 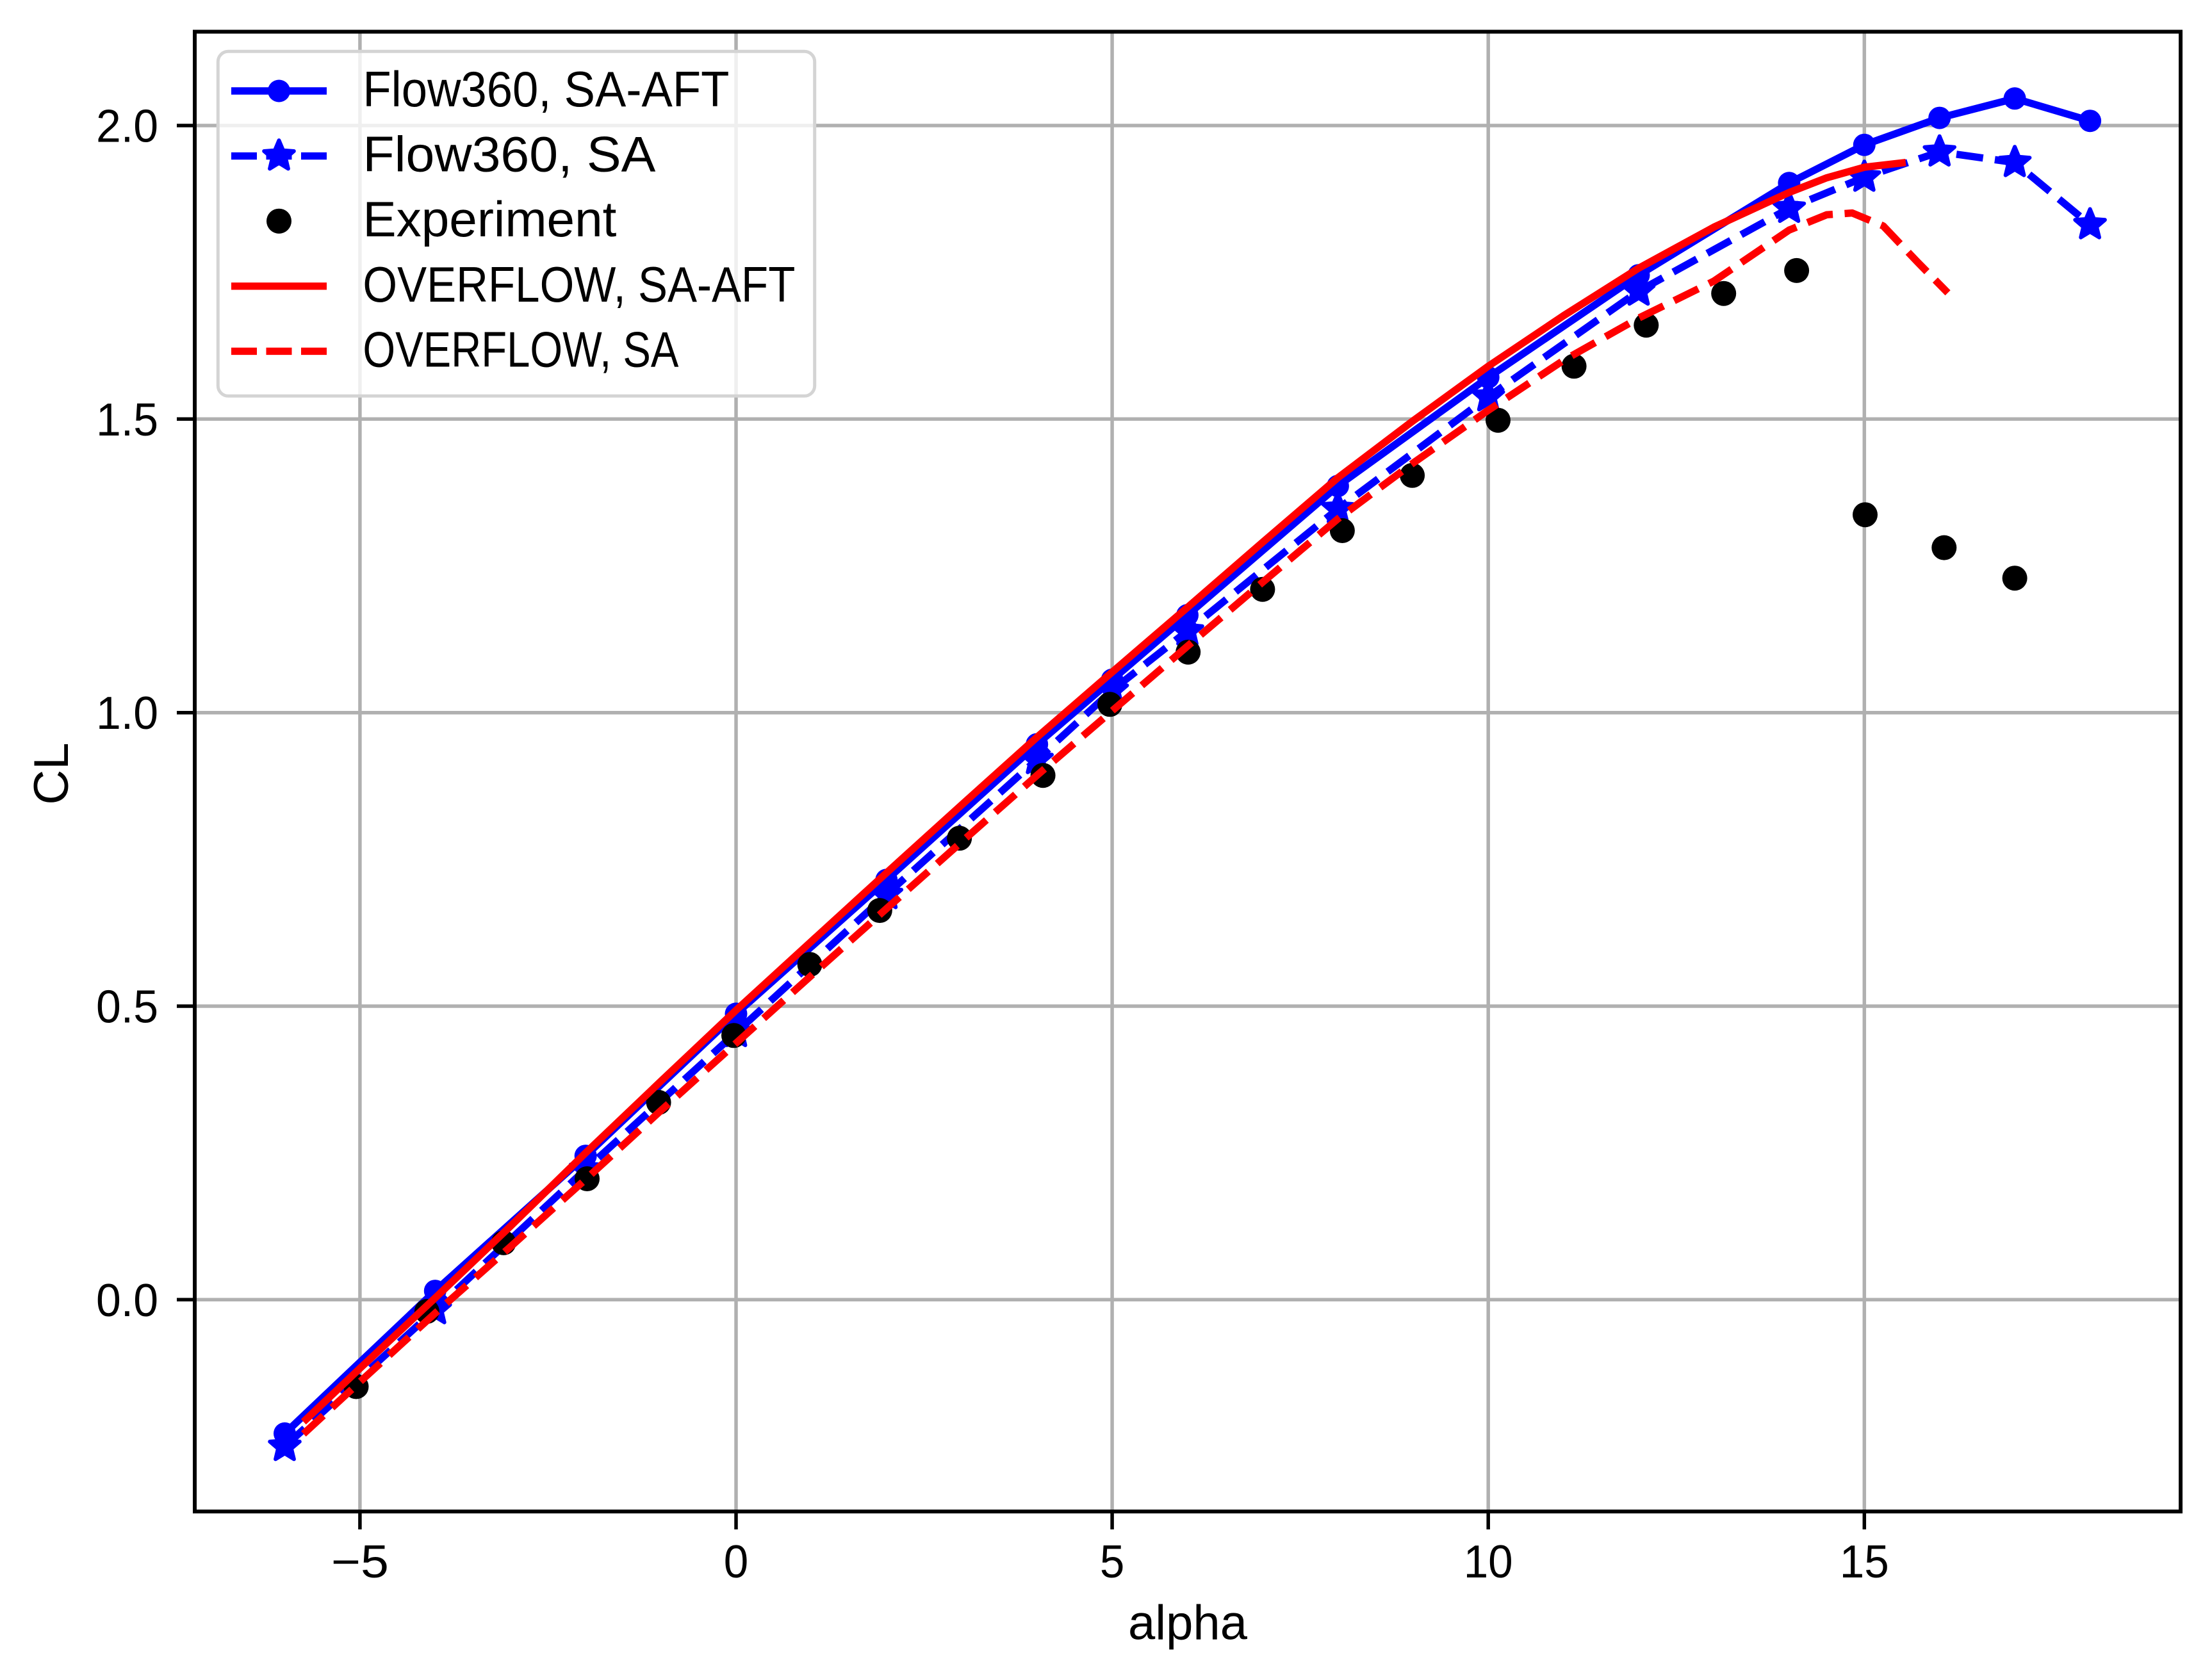 I want to click on svg-text: OVERFLOW, SA-AFT, so click(x=579, y=284).